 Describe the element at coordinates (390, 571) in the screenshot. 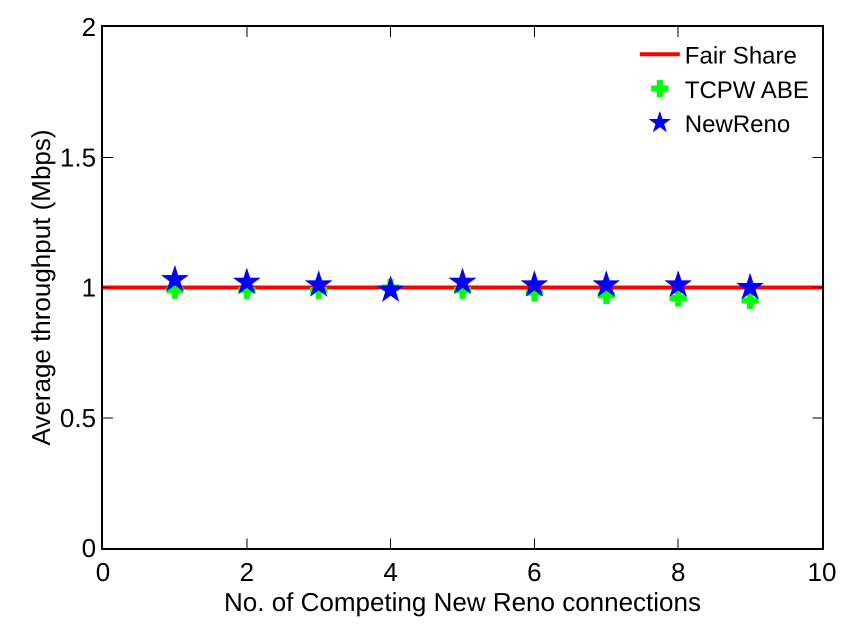

I see `x-tick-label: 4` at that location.